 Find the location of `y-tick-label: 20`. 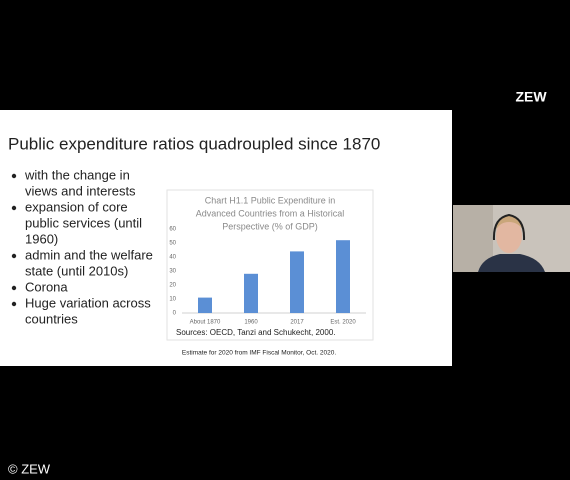

y-tick-label: 20 is located at coordinates (172, 286).